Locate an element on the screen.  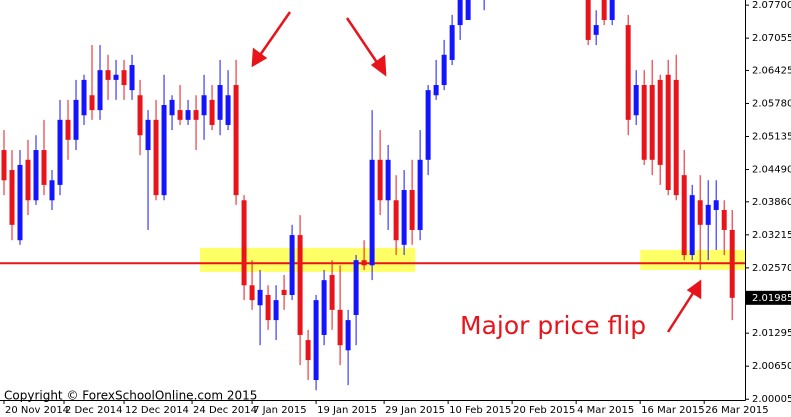
y-tick-label: 2.05780 is located at coordinates (771, 103).